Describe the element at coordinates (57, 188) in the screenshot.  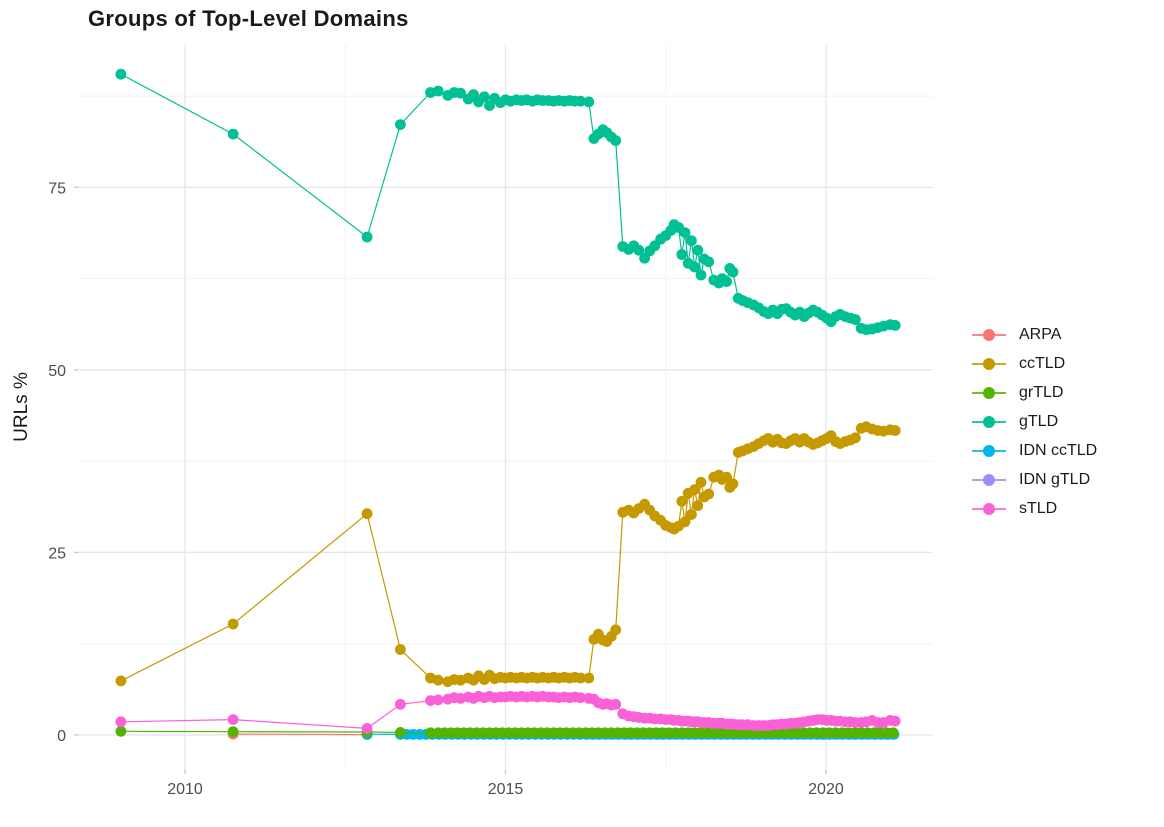
I see `y-tick-label: 75` at that location.